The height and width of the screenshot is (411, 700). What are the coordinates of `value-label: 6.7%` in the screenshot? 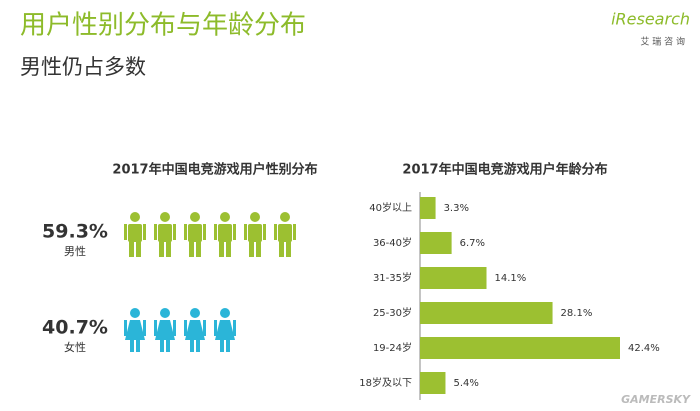 It's located at (472, 243).